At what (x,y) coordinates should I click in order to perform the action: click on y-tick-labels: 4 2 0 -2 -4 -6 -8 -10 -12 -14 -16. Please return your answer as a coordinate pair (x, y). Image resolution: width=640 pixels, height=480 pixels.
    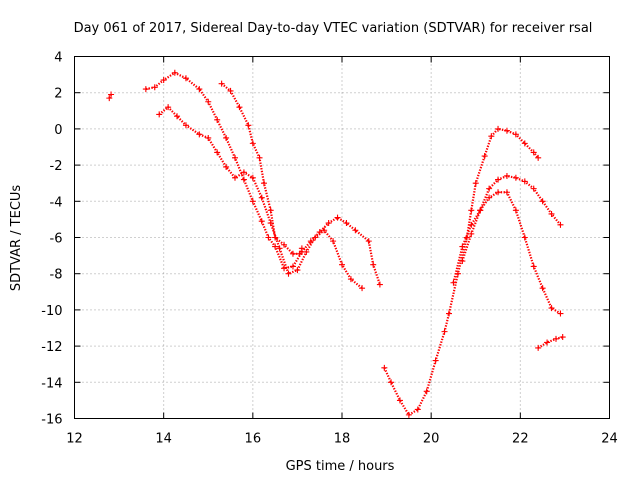
    Looking at the image, I should click on (51, 239).